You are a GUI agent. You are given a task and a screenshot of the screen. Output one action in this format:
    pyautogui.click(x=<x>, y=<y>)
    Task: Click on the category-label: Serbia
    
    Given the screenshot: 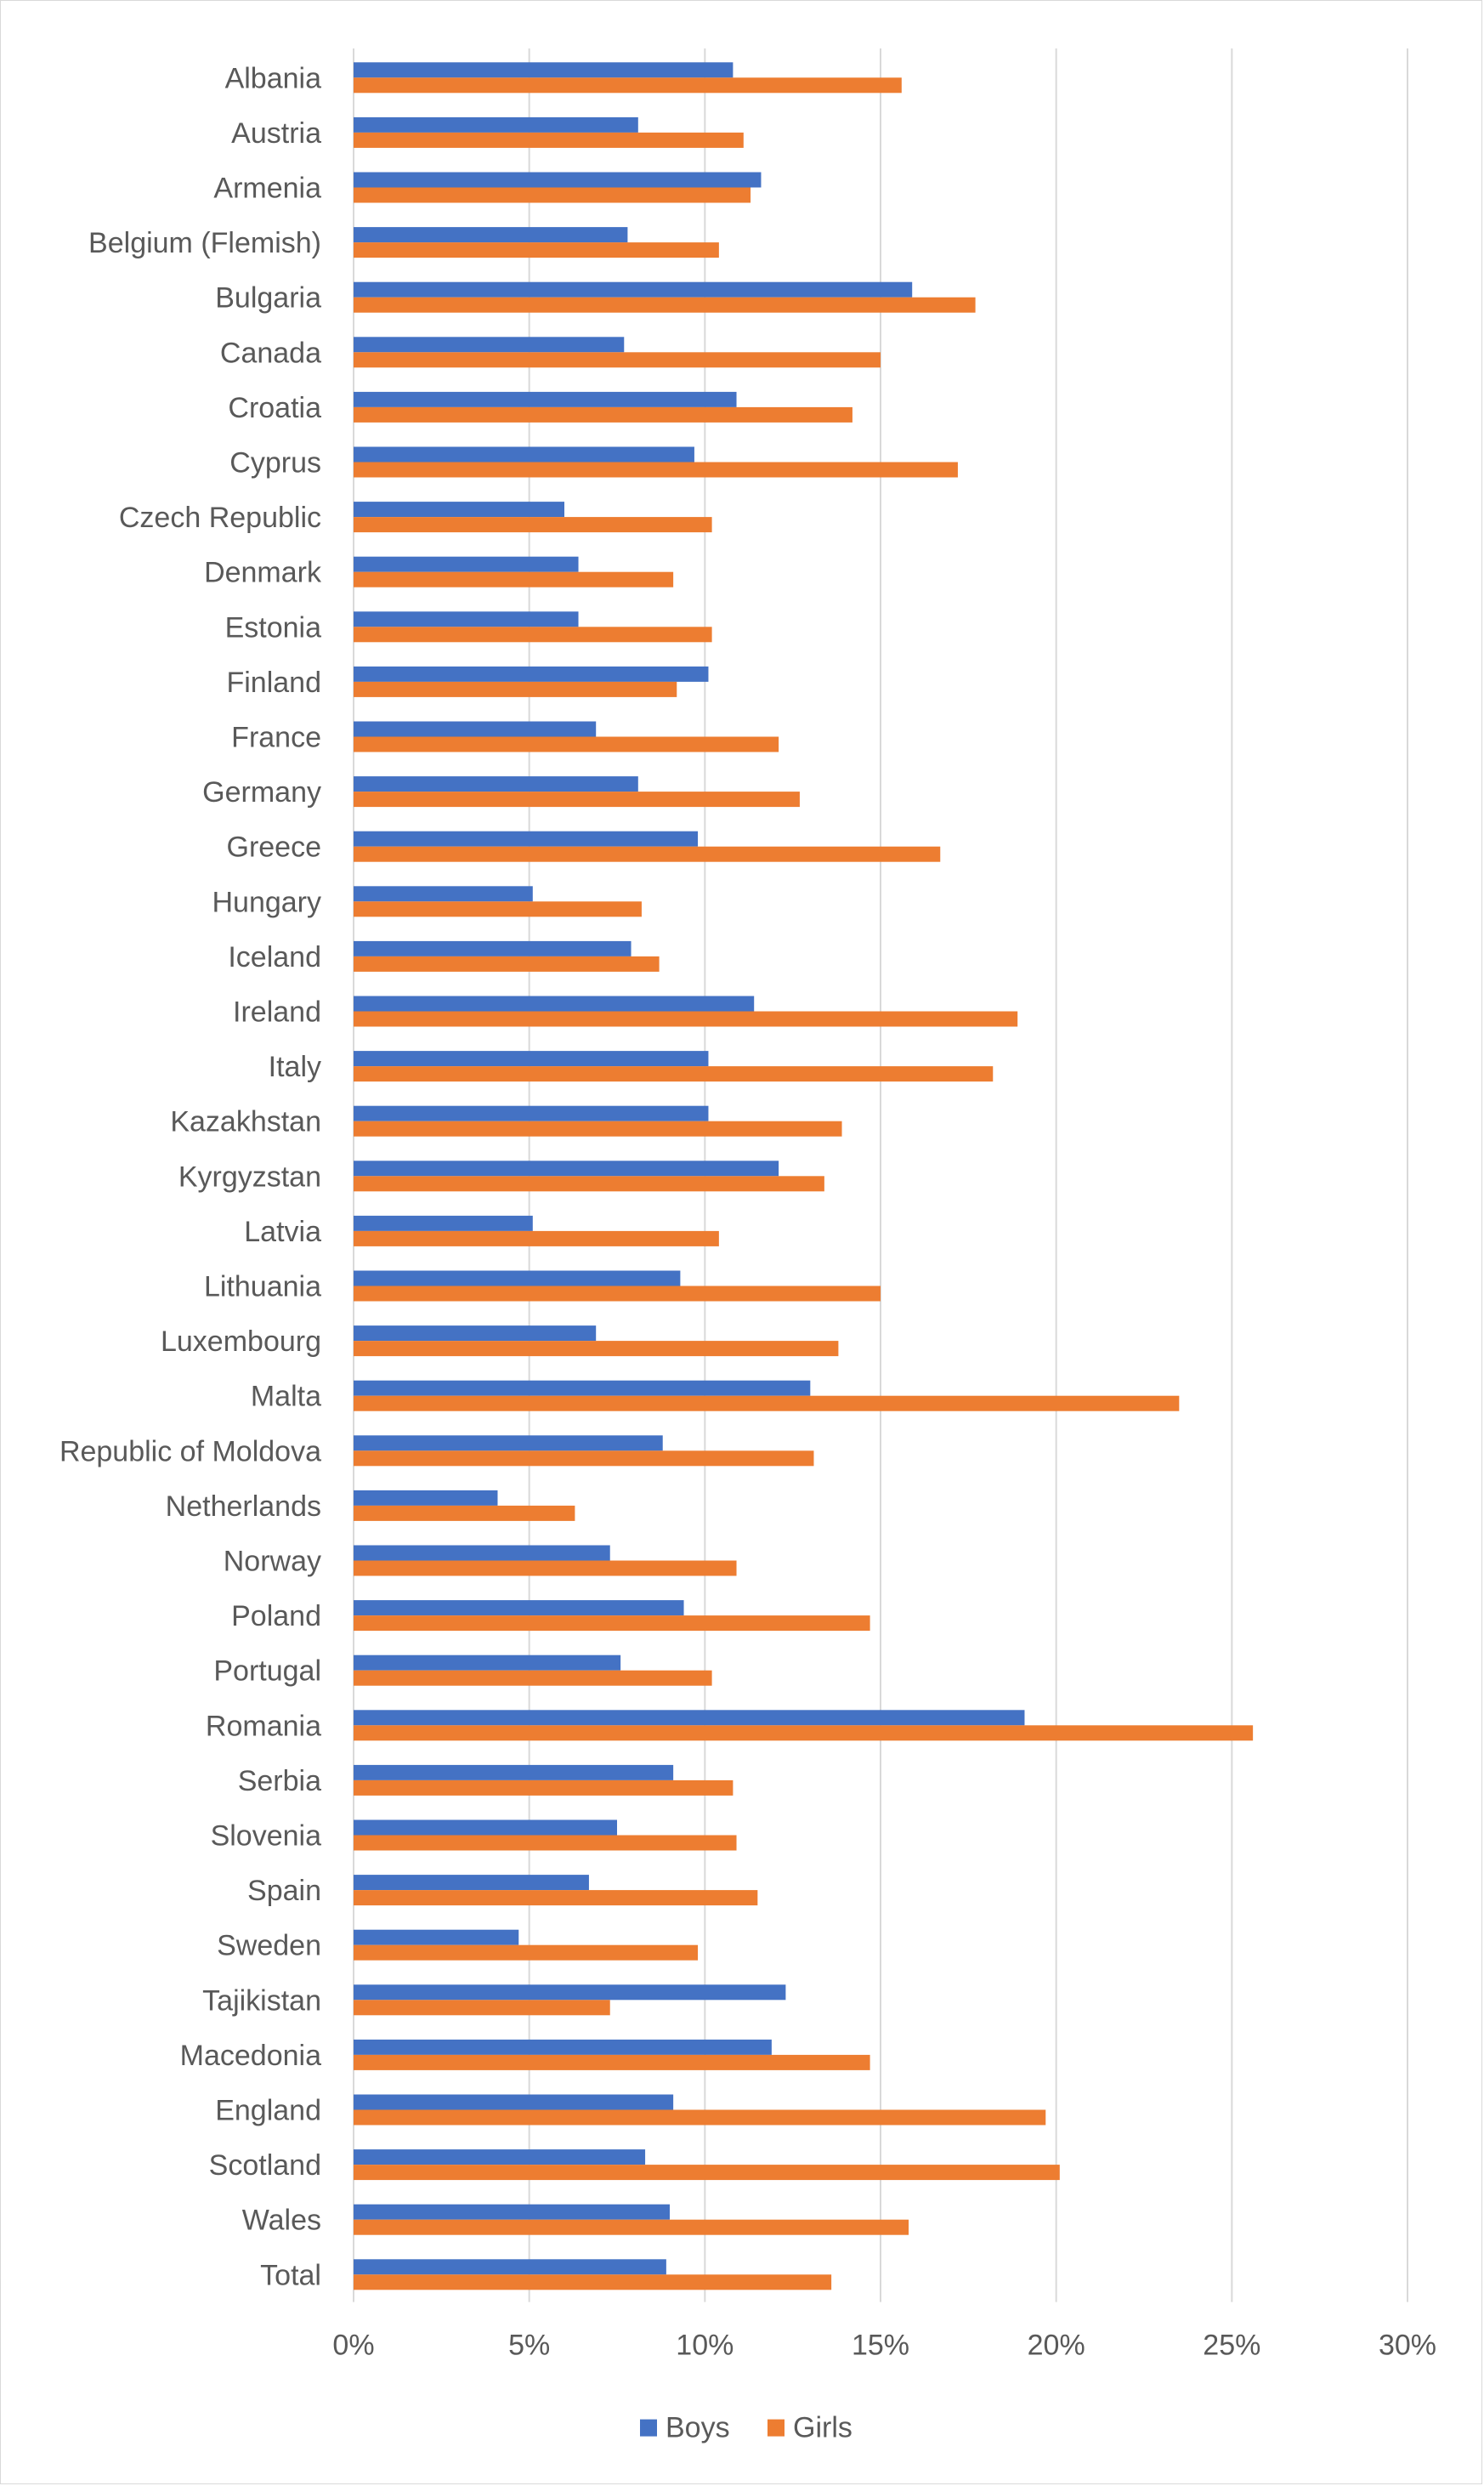 What is the action you would take?
    pyautogui.click(x=279, y=1781)
    